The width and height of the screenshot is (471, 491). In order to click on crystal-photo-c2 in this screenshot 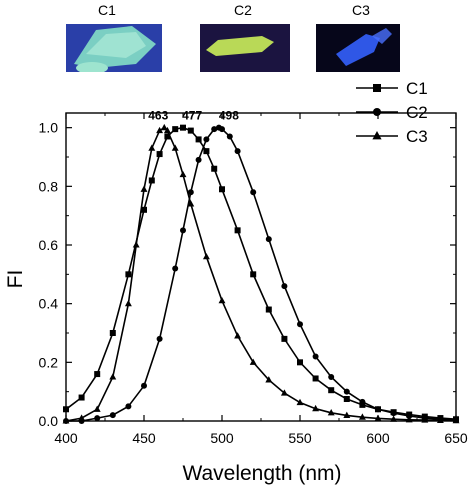, I will do `click(245, 48)`.